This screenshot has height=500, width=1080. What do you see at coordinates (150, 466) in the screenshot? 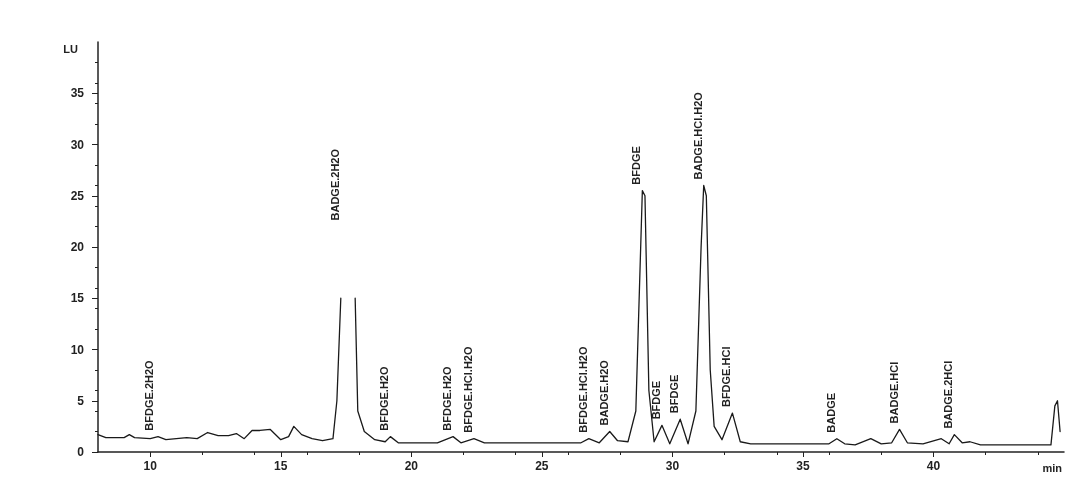
I see `x-tick-label: 10` at bounding box center [150, 466].